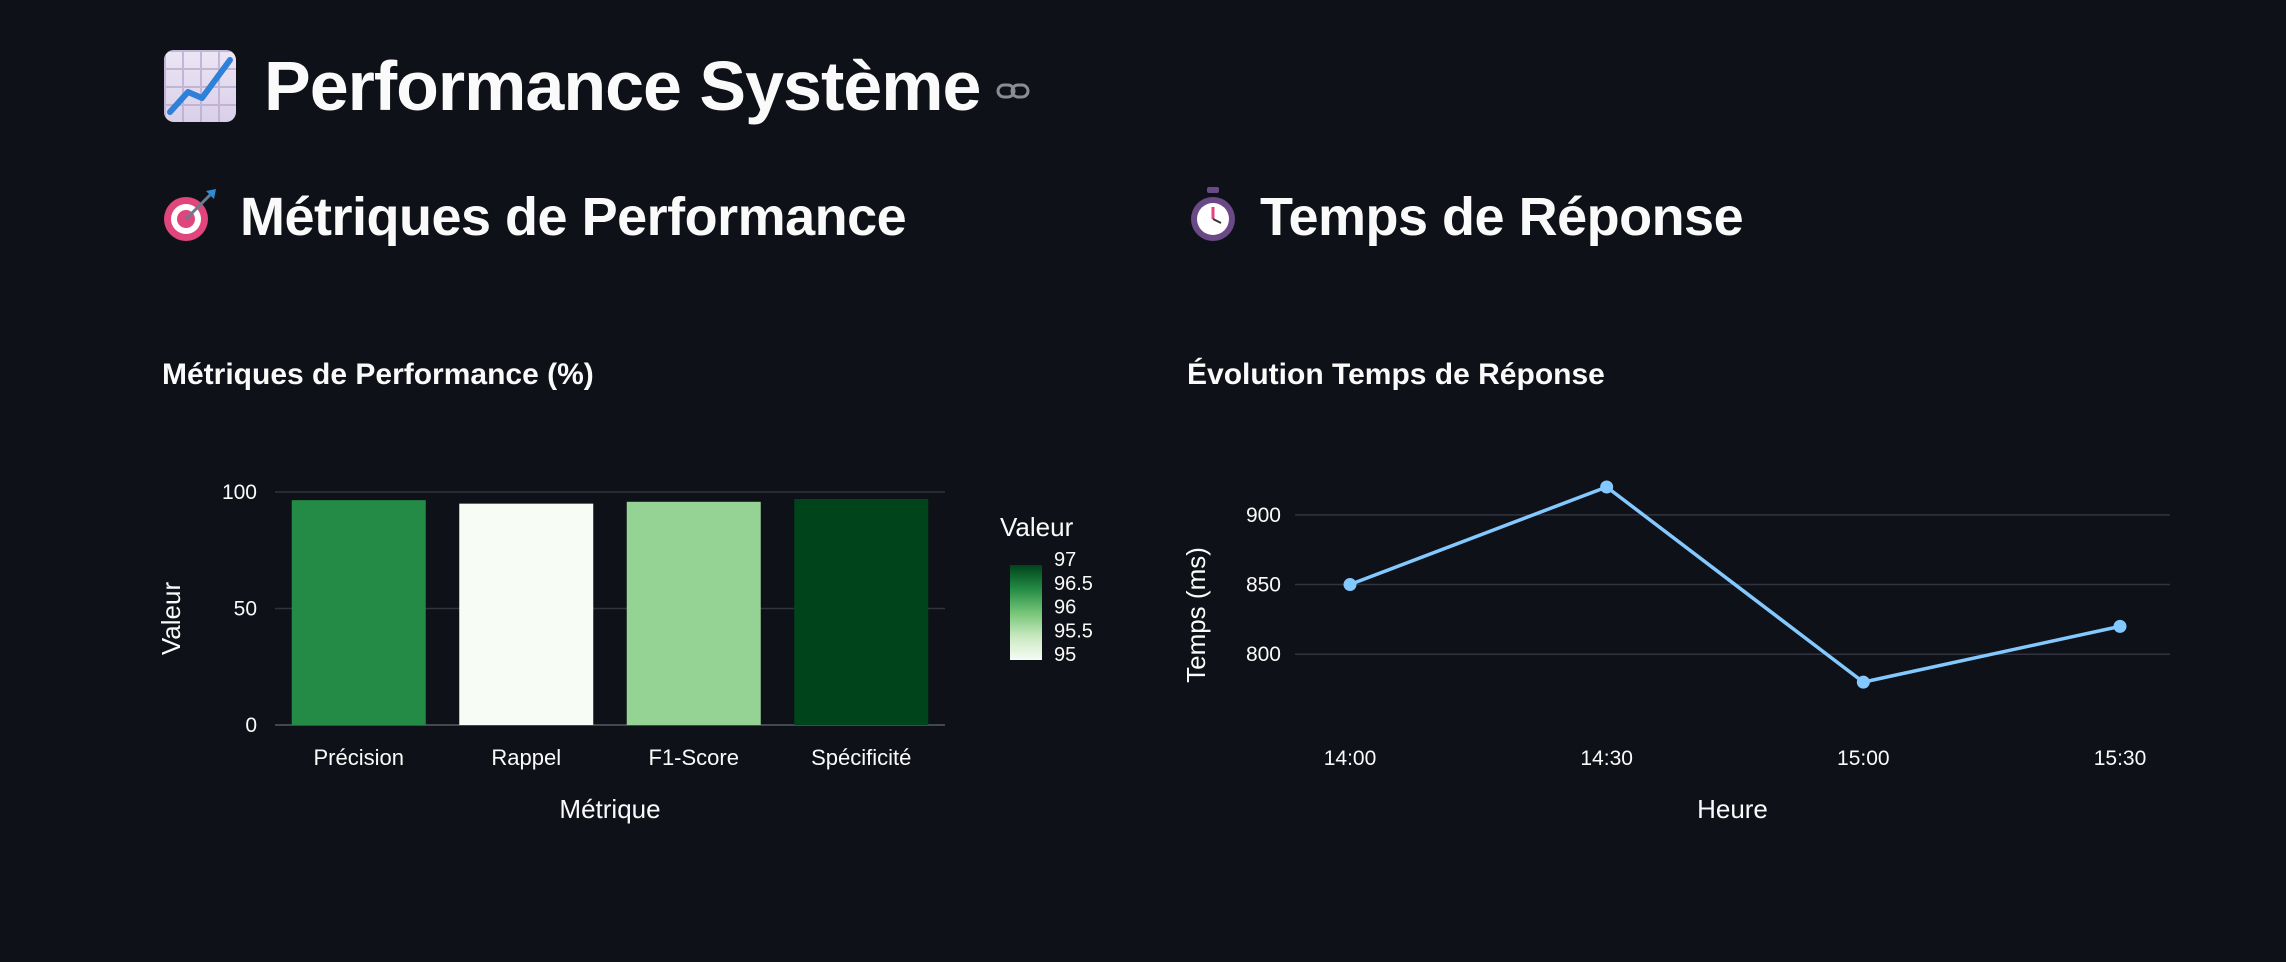  What do you see at coordinates (1863, 758) in the screenshot?
I see `x-tick-label: 15:00` at bounding box center [1863, 758].